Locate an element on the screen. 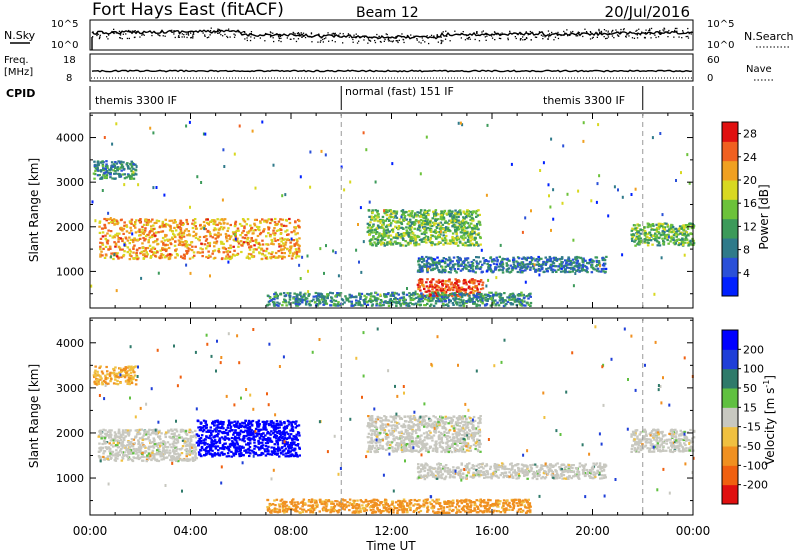 This screenshot has height=554, width=800. freq-left-tick-top: 18 is located at coordinates (69, 60).